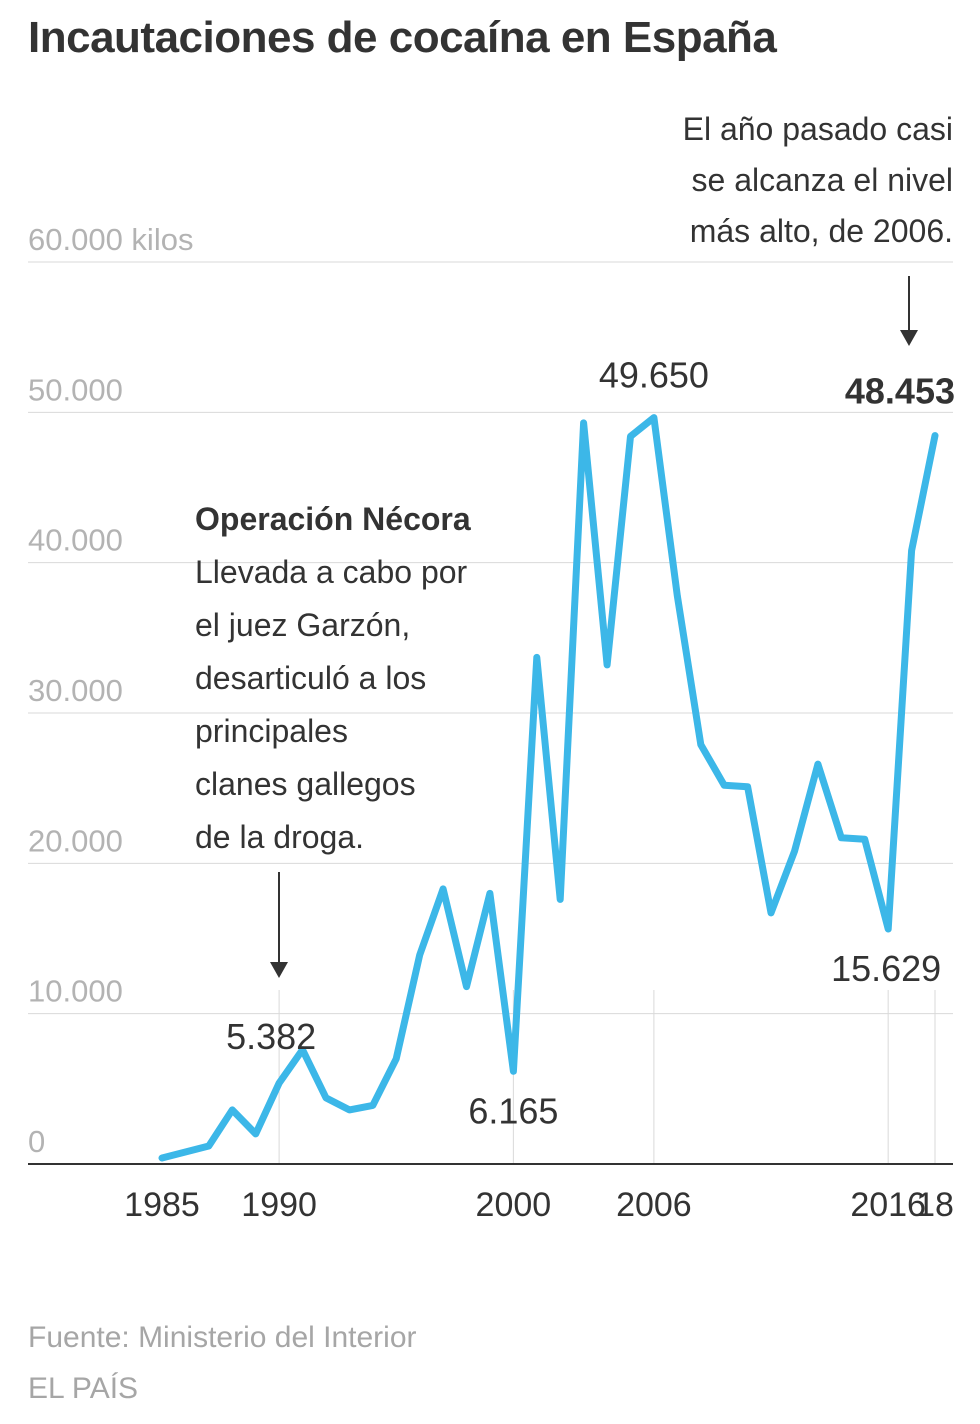  I want to click on annotation-last-year-line: se alcanza el nivel, so click(822, 180).